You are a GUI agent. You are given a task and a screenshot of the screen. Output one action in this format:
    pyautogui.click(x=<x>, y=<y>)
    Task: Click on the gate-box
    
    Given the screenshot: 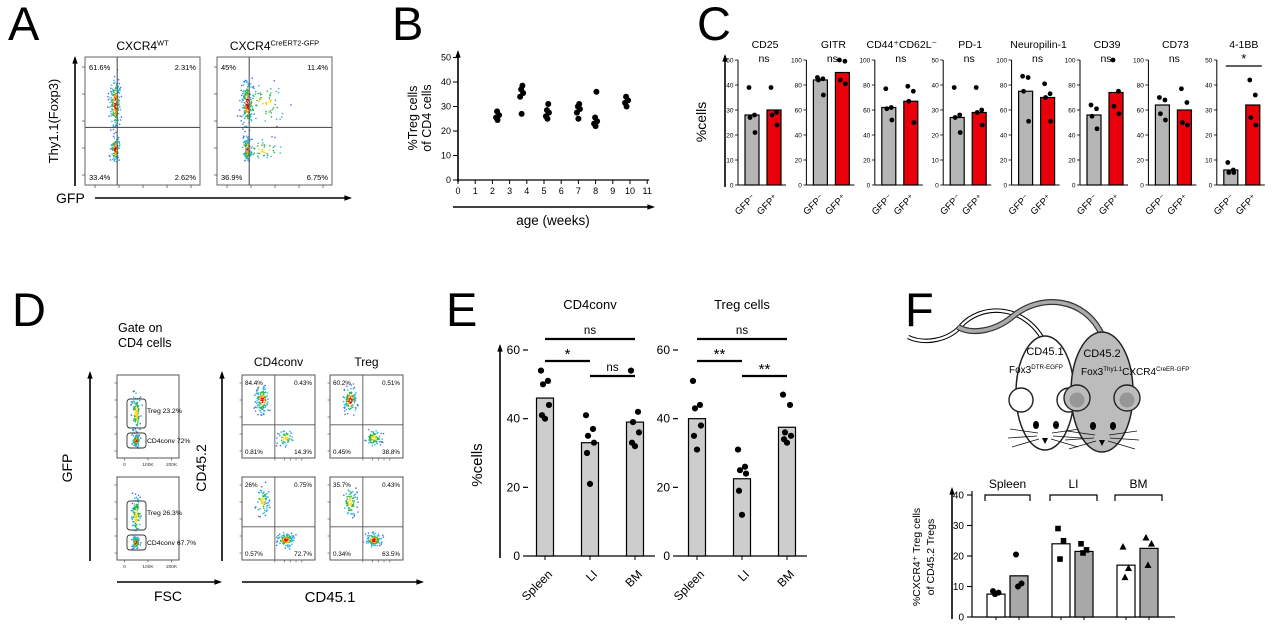 What is the action you would take?
    pyautogui.click(x=136, y=515)
    